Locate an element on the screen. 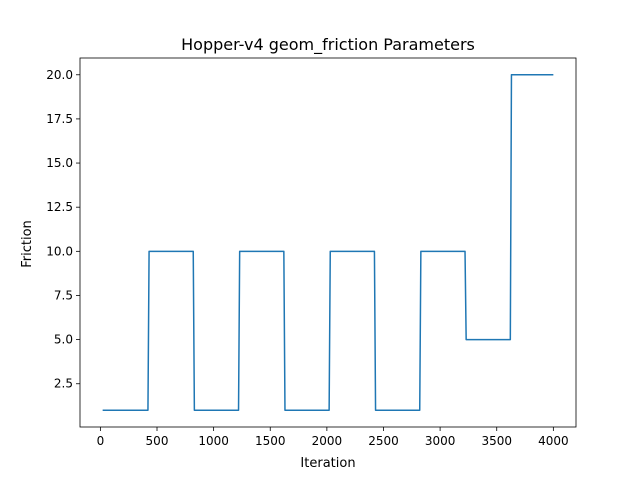 This screenshot has width=640, height=480. x-tick-label: 0 is located at coordinates (101, 441).